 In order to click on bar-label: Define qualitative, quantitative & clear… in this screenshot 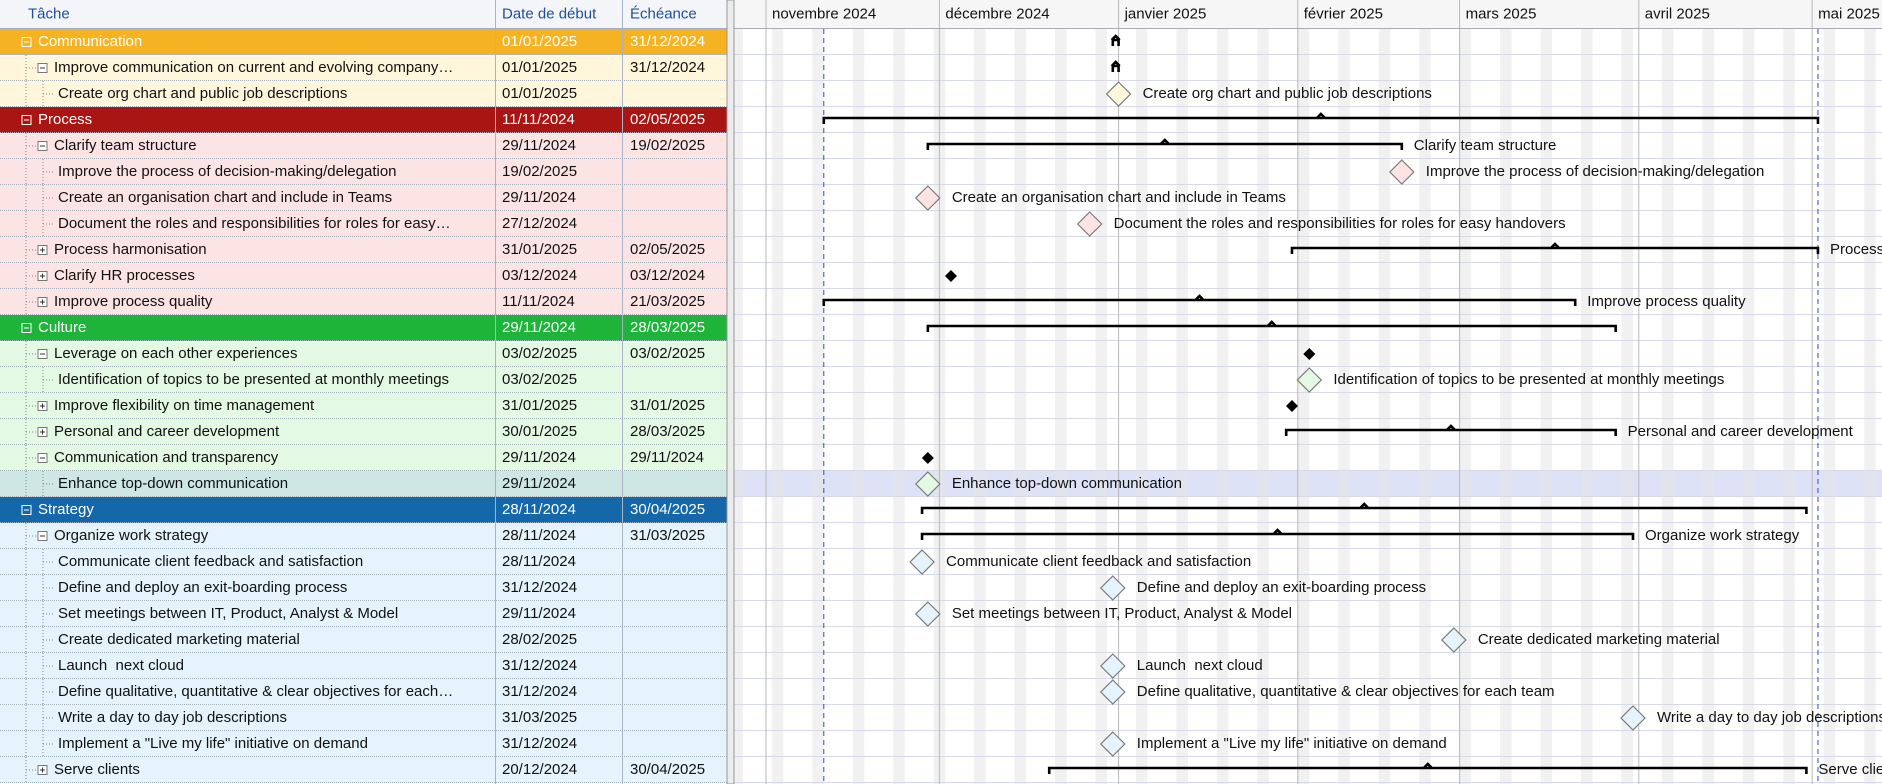, I will do `click(1346, 691)`.